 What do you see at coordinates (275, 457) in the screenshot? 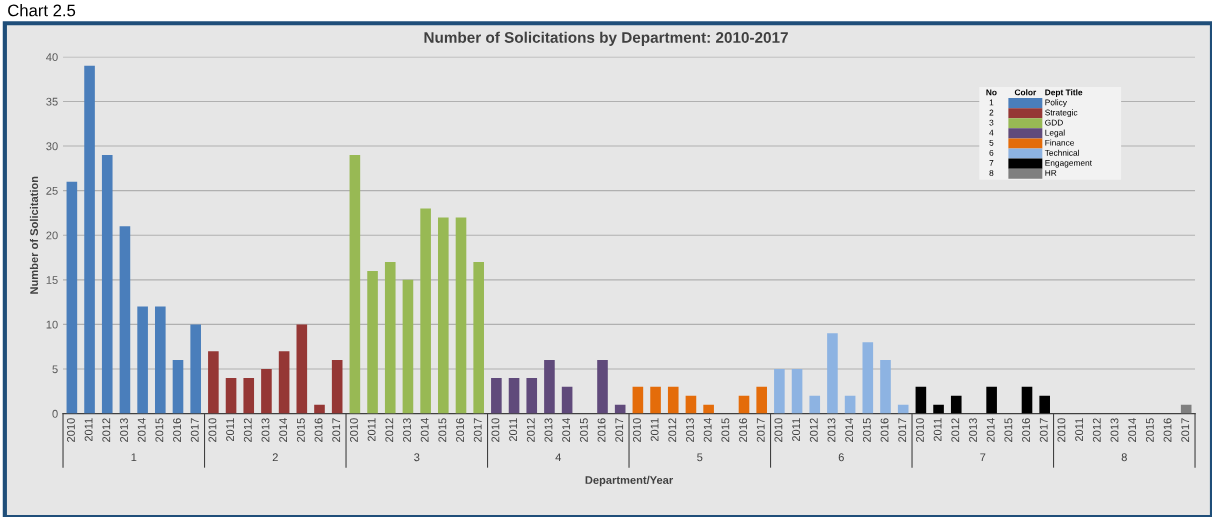
I see `text: 2` at bounding box center [275, 457].